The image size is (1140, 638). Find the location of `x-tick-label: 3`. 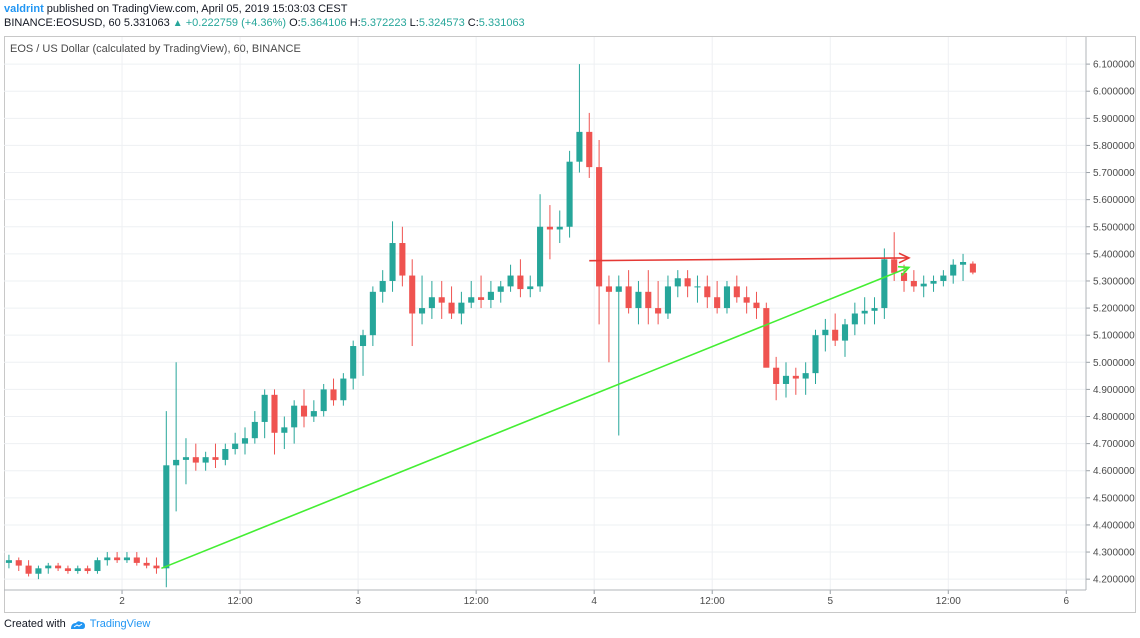

x-tick-label: 3 is located at coordinates (358, 601).